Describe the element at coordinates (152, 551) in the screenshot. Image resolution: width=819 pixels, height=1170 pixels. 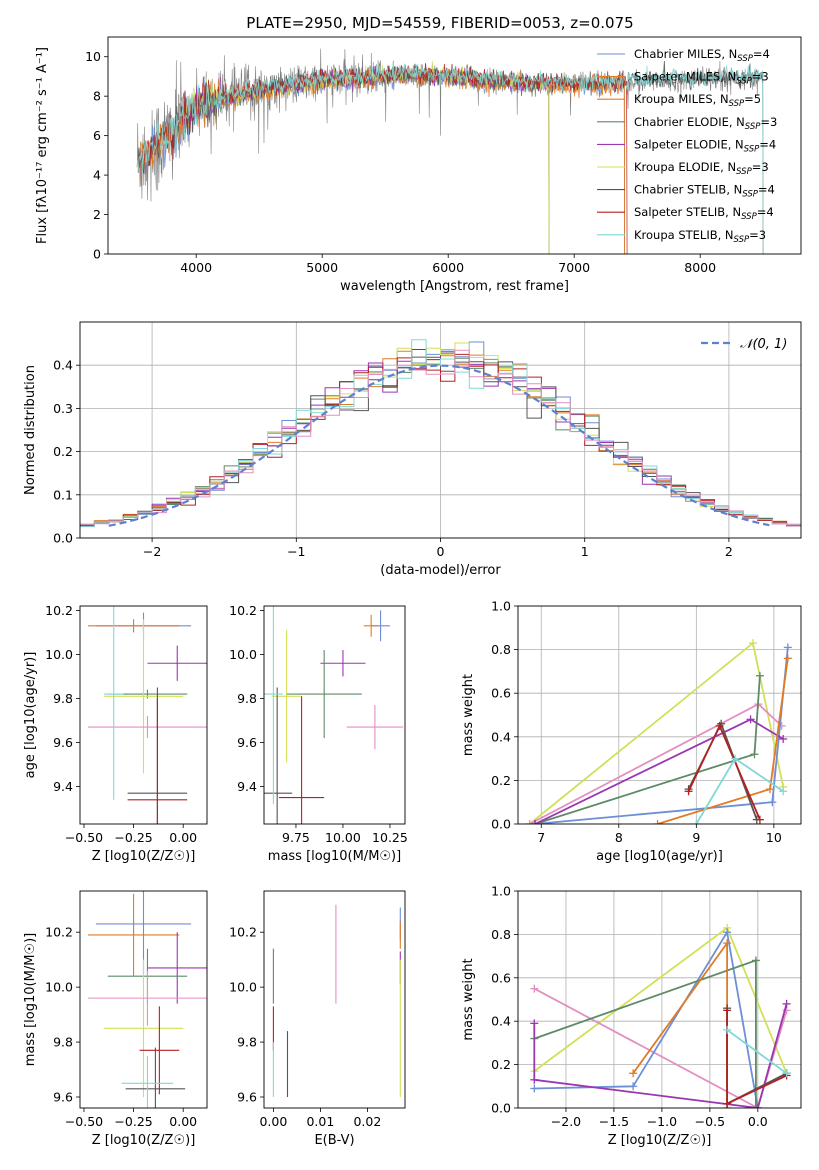
I see `x-tick-label: −2` at that location.